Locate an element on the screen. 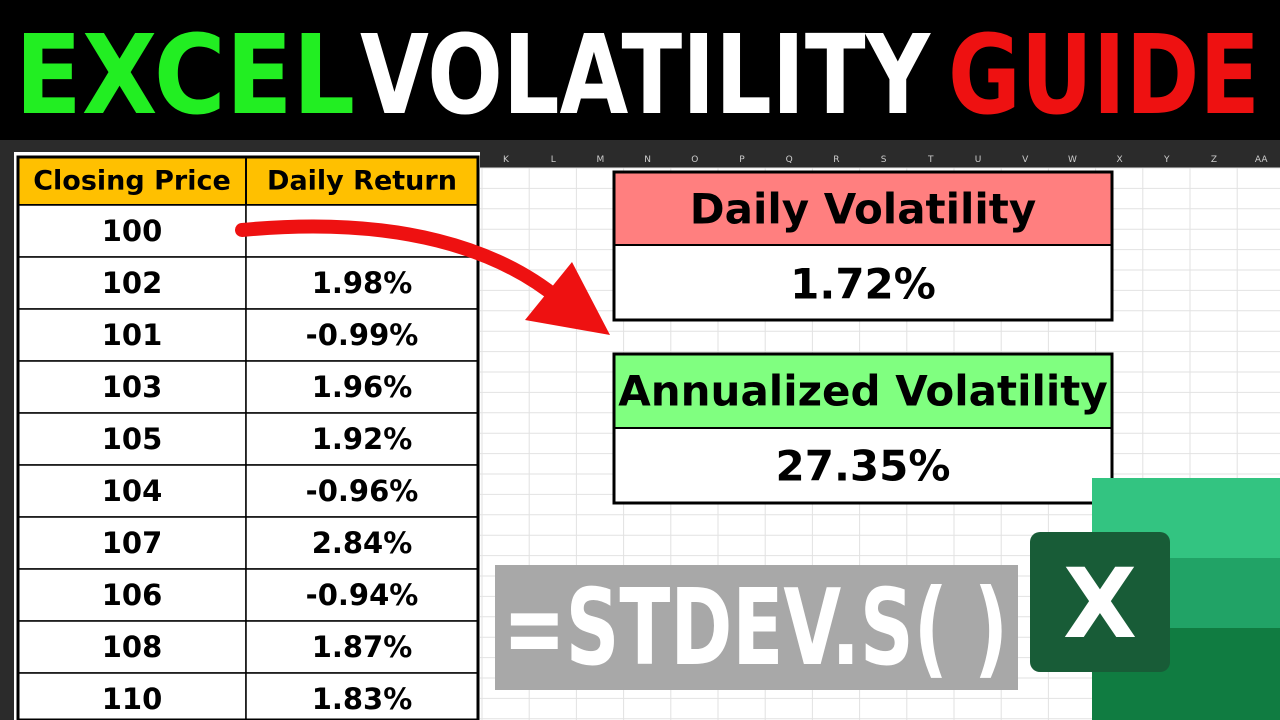 The height and width of the screenshot is (720, 1280). cell-text: 101 is located at coordinates (132, 335).